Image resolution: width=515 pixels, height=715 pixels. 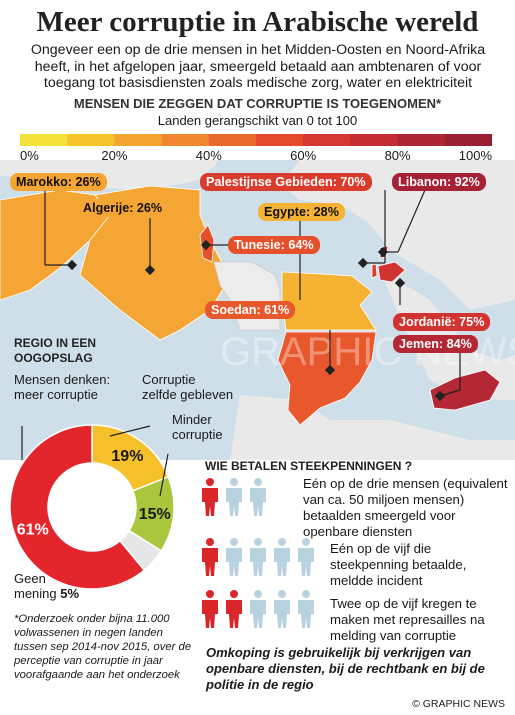 What do you see at coordinates (397, 235) in the screenshot?
I see `asia-land` at bounding box center [397, 235].